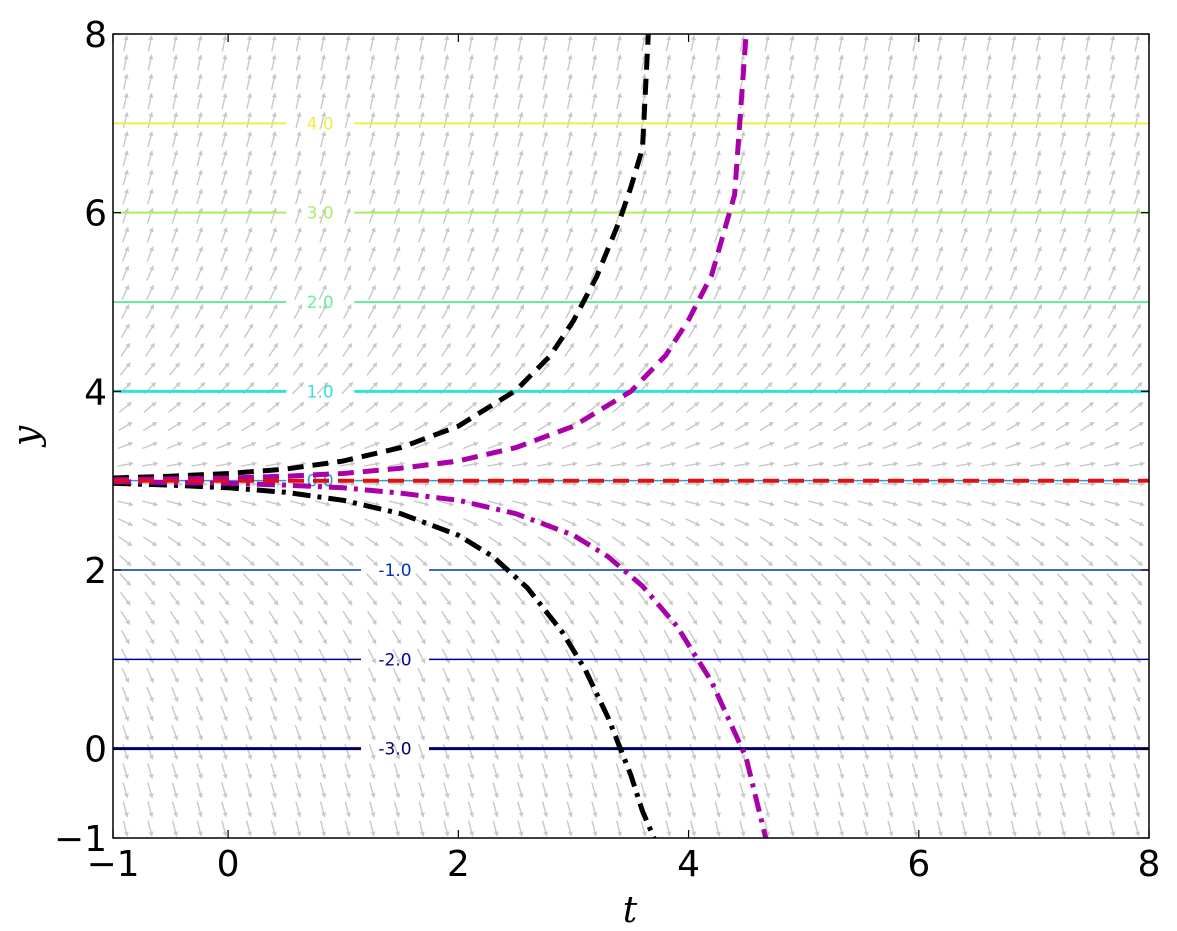 This screenshot has width=1177, height=931. I want to click on y-tick-label: 4, so click(95, 392).